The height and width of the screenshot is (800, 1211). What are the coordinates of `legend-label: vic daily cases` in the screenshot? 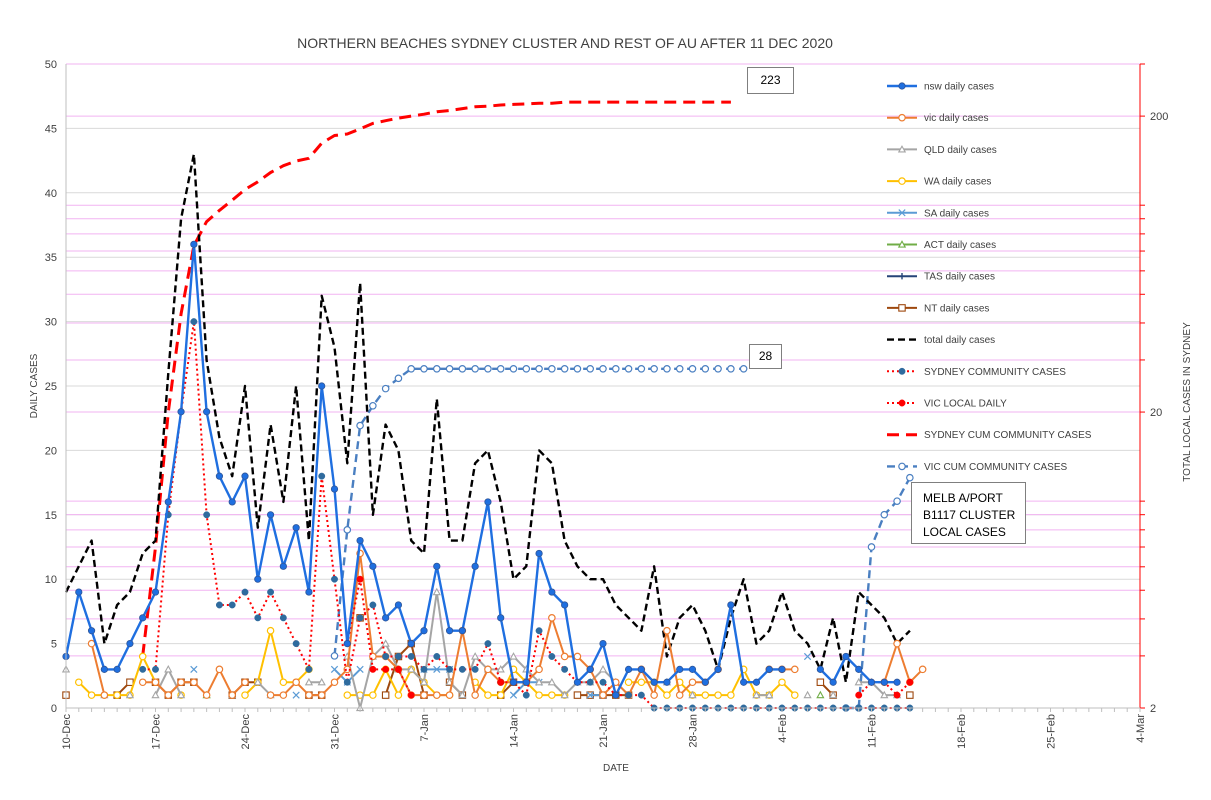 It's located at (956, 118).